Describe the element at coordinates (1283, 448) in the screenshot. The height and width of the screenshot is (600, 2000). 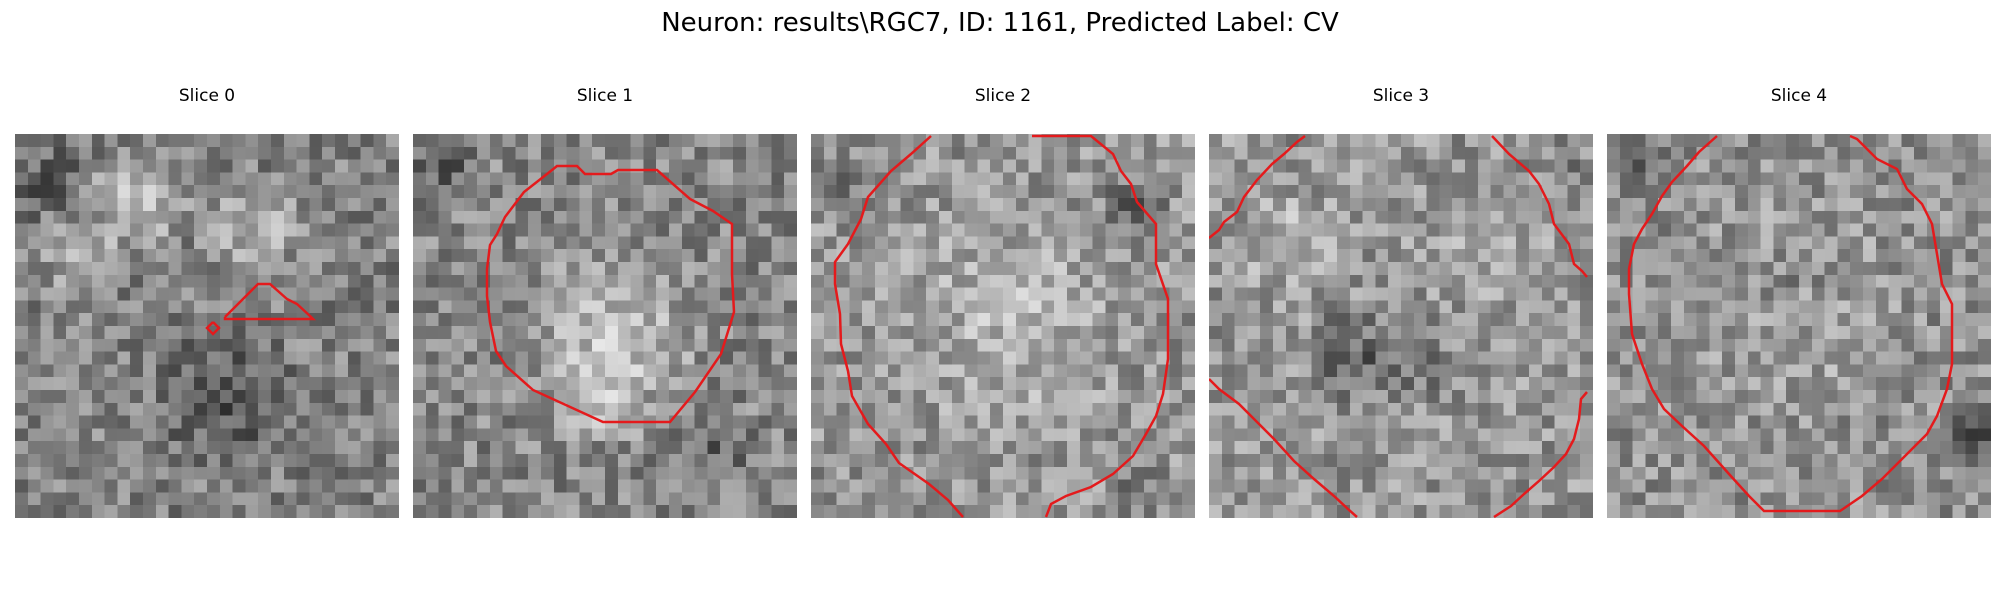
I see `contour-3c` at that location.